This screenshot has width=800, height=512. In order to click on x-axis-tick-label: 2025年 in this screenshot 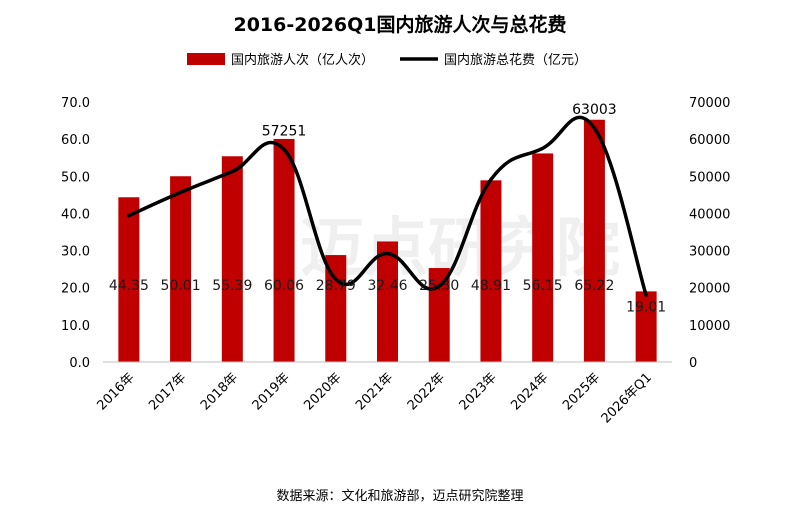, I will do `click(581, 391)`.